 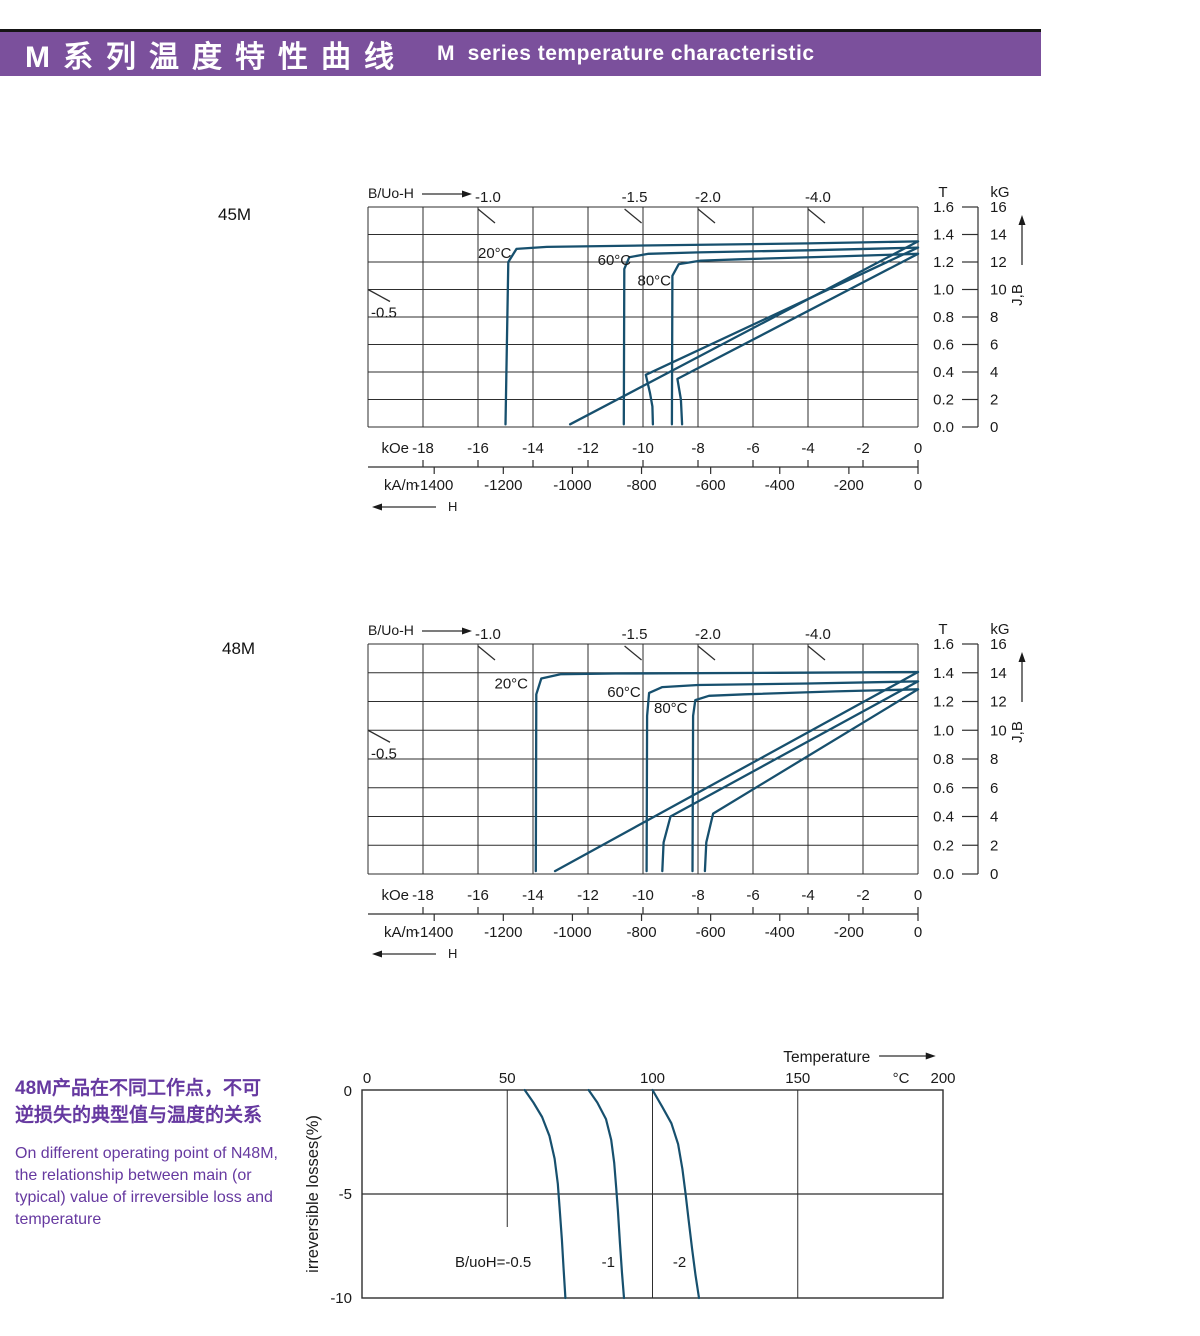 What do you see at coordinates (144, 1197) in the screenshot?
I see `side-note-en-line3: typical) value of irreversible loss and` at bounding box center [144, 1197].